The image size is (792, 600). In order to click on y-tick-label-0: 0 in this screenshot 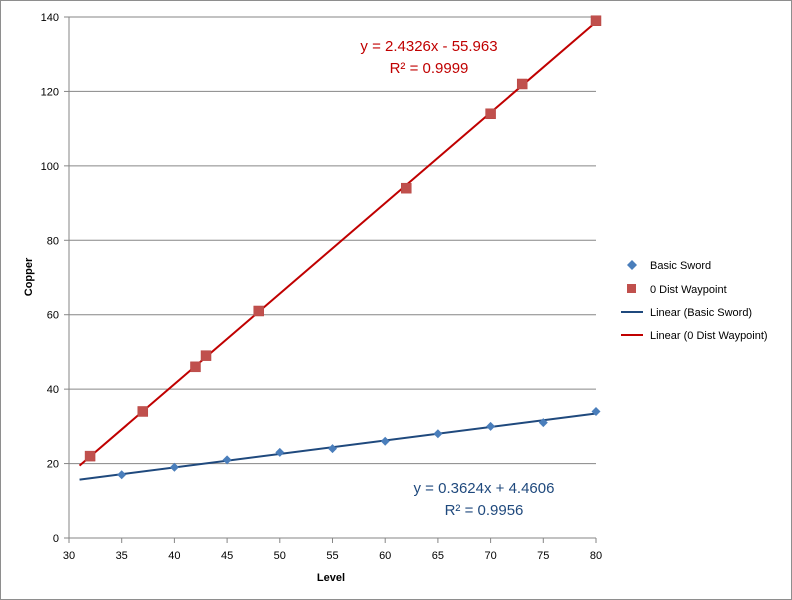, I will do `click(56, 539)`.